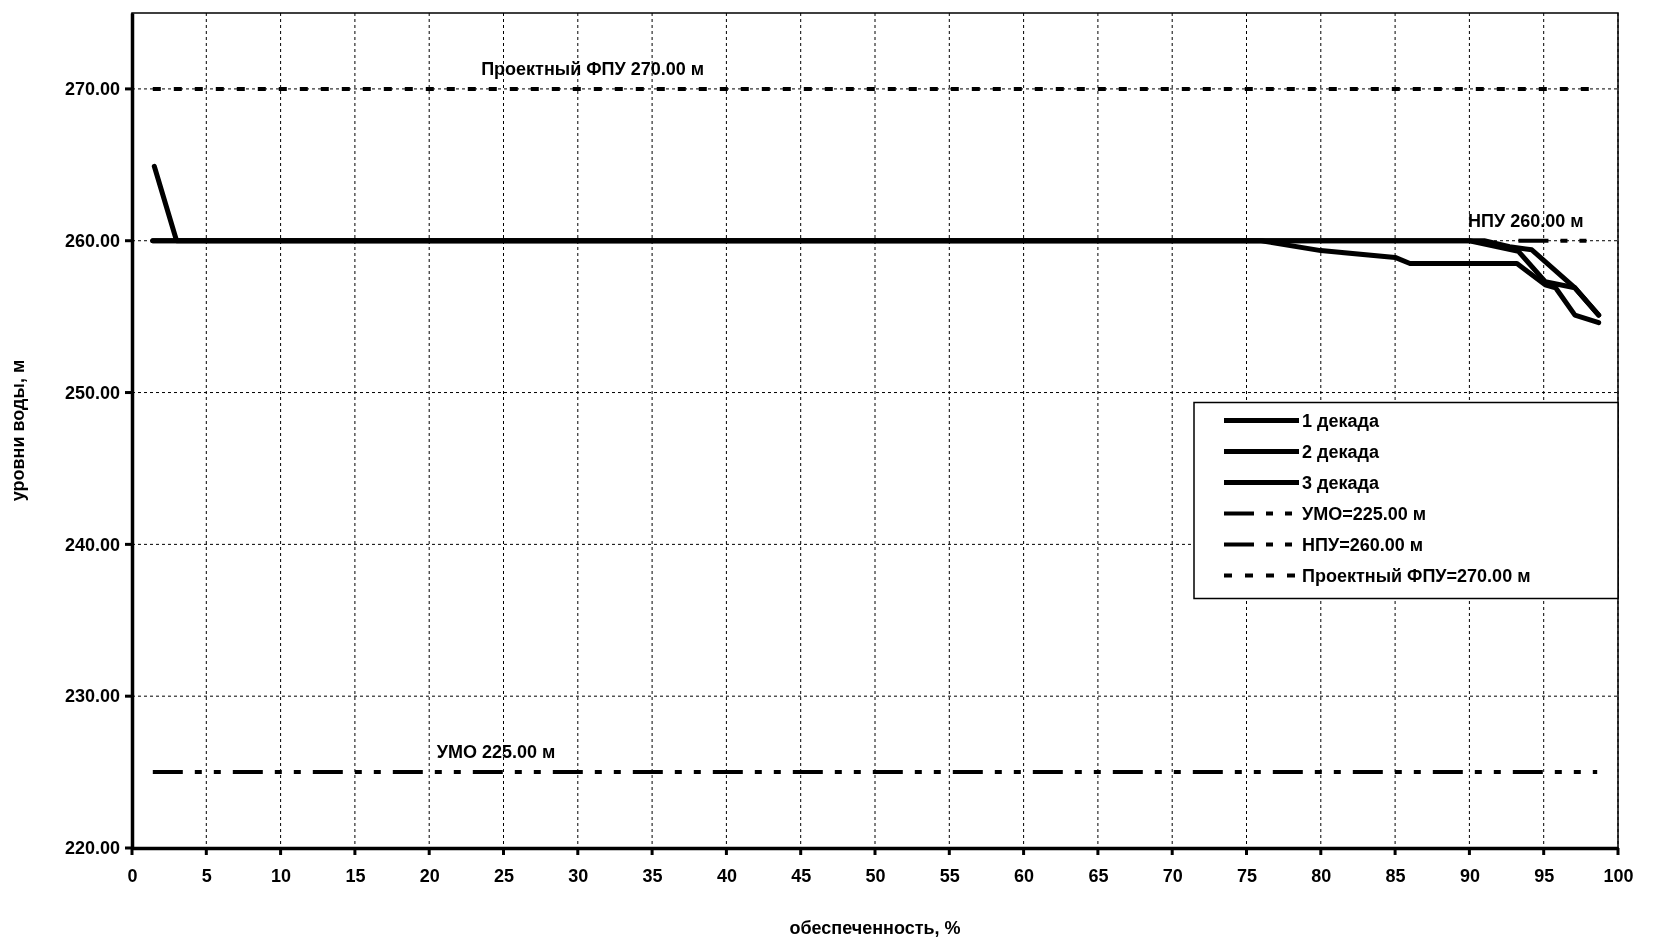 The width and height of the screenshot is (1654, 944). I want to click on x-tick-label: 35, so click(652, 875).